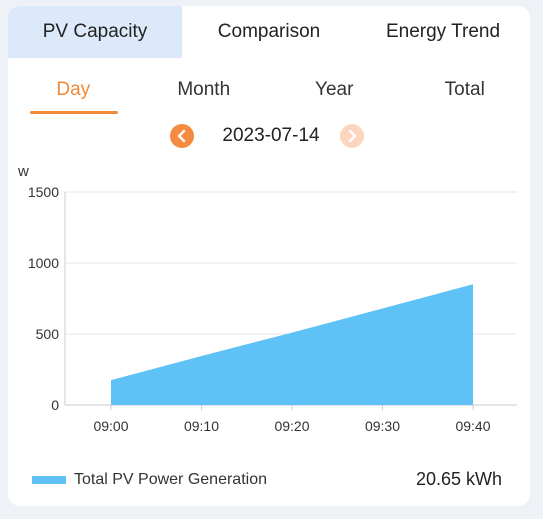 The width and height of the screenshot is (543, 519). Describe the element at coordinates (110, 426) in the screenshot. I see `x-tick-label: 09:00` at that location.